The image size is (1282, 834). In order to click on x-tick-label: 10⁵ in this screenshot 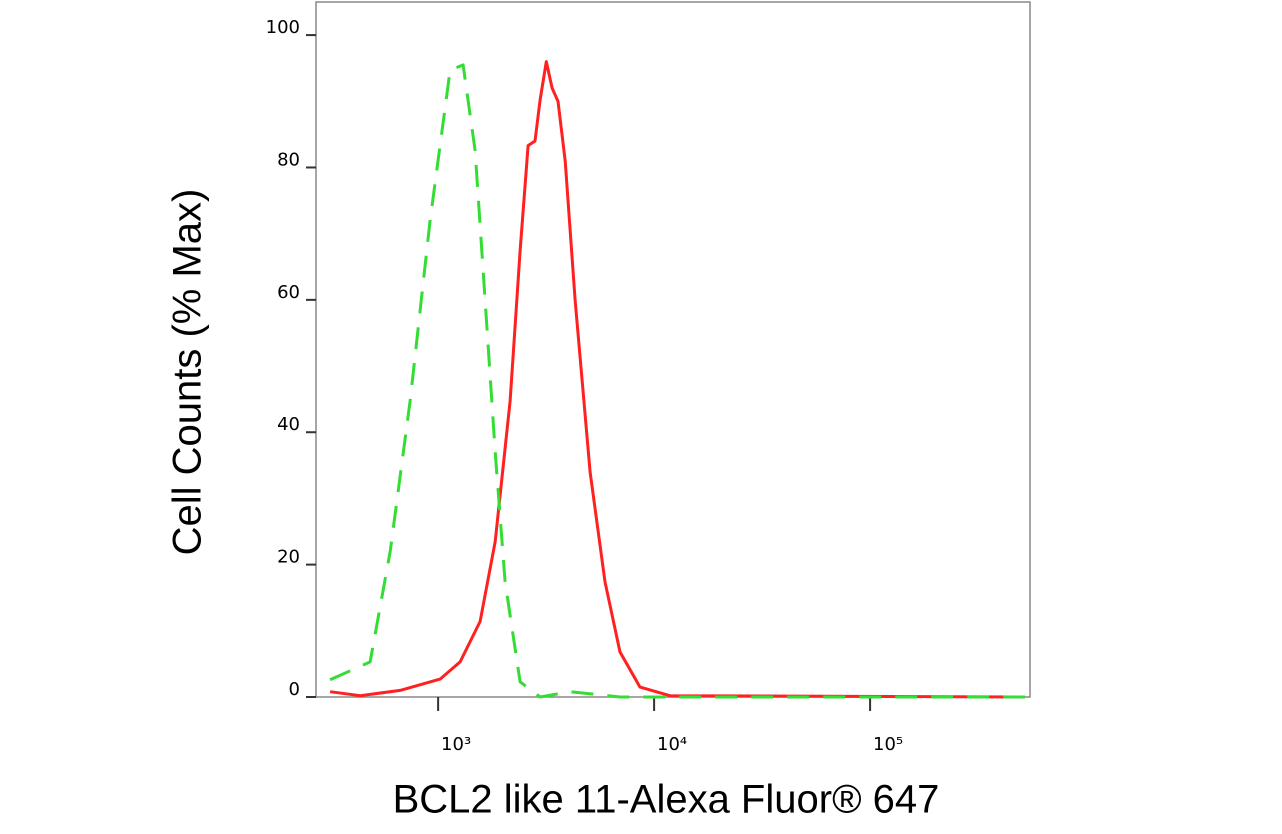, I will do `click(888, 744)`.